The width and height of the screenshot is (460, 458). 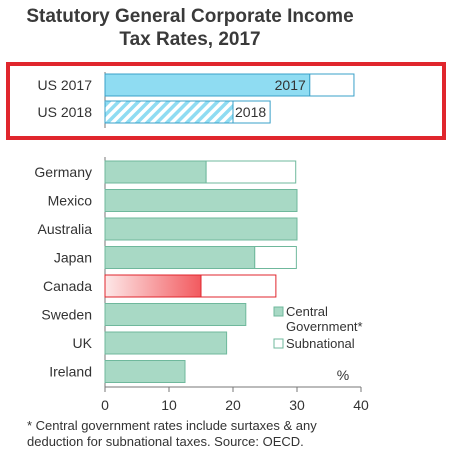 I want to click on legend-label-central: Government*, so click(x=324, y=326).